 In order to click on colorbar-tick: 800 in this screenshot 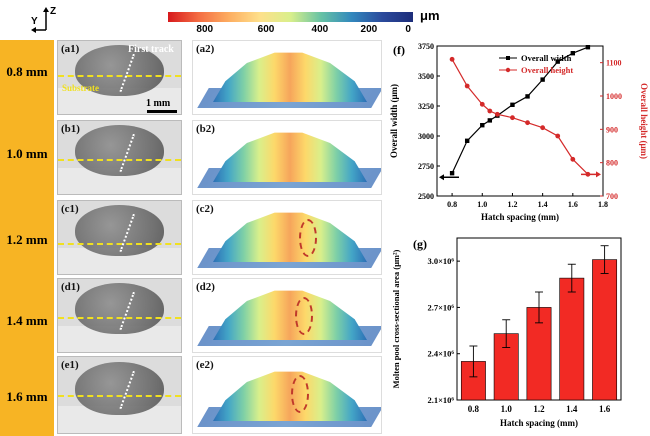, I will do `click(205, 29)`.